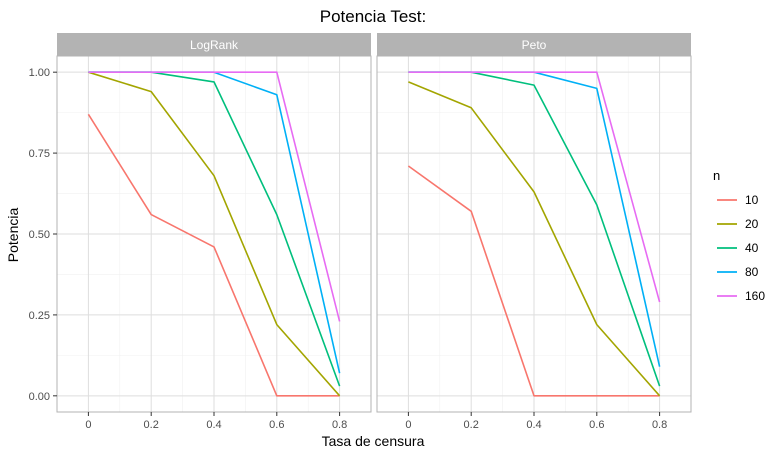  I want to click on y-tick-label: 0.00, so click(39, 397).